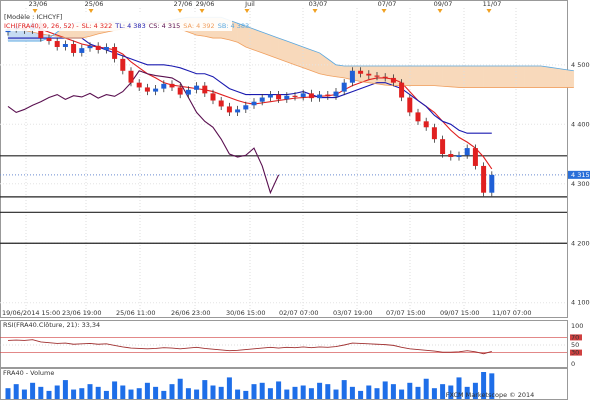  Describe the element at coordinates (580, 124) in the screenshot. I see `y-tick-label: 4 400` at that location.